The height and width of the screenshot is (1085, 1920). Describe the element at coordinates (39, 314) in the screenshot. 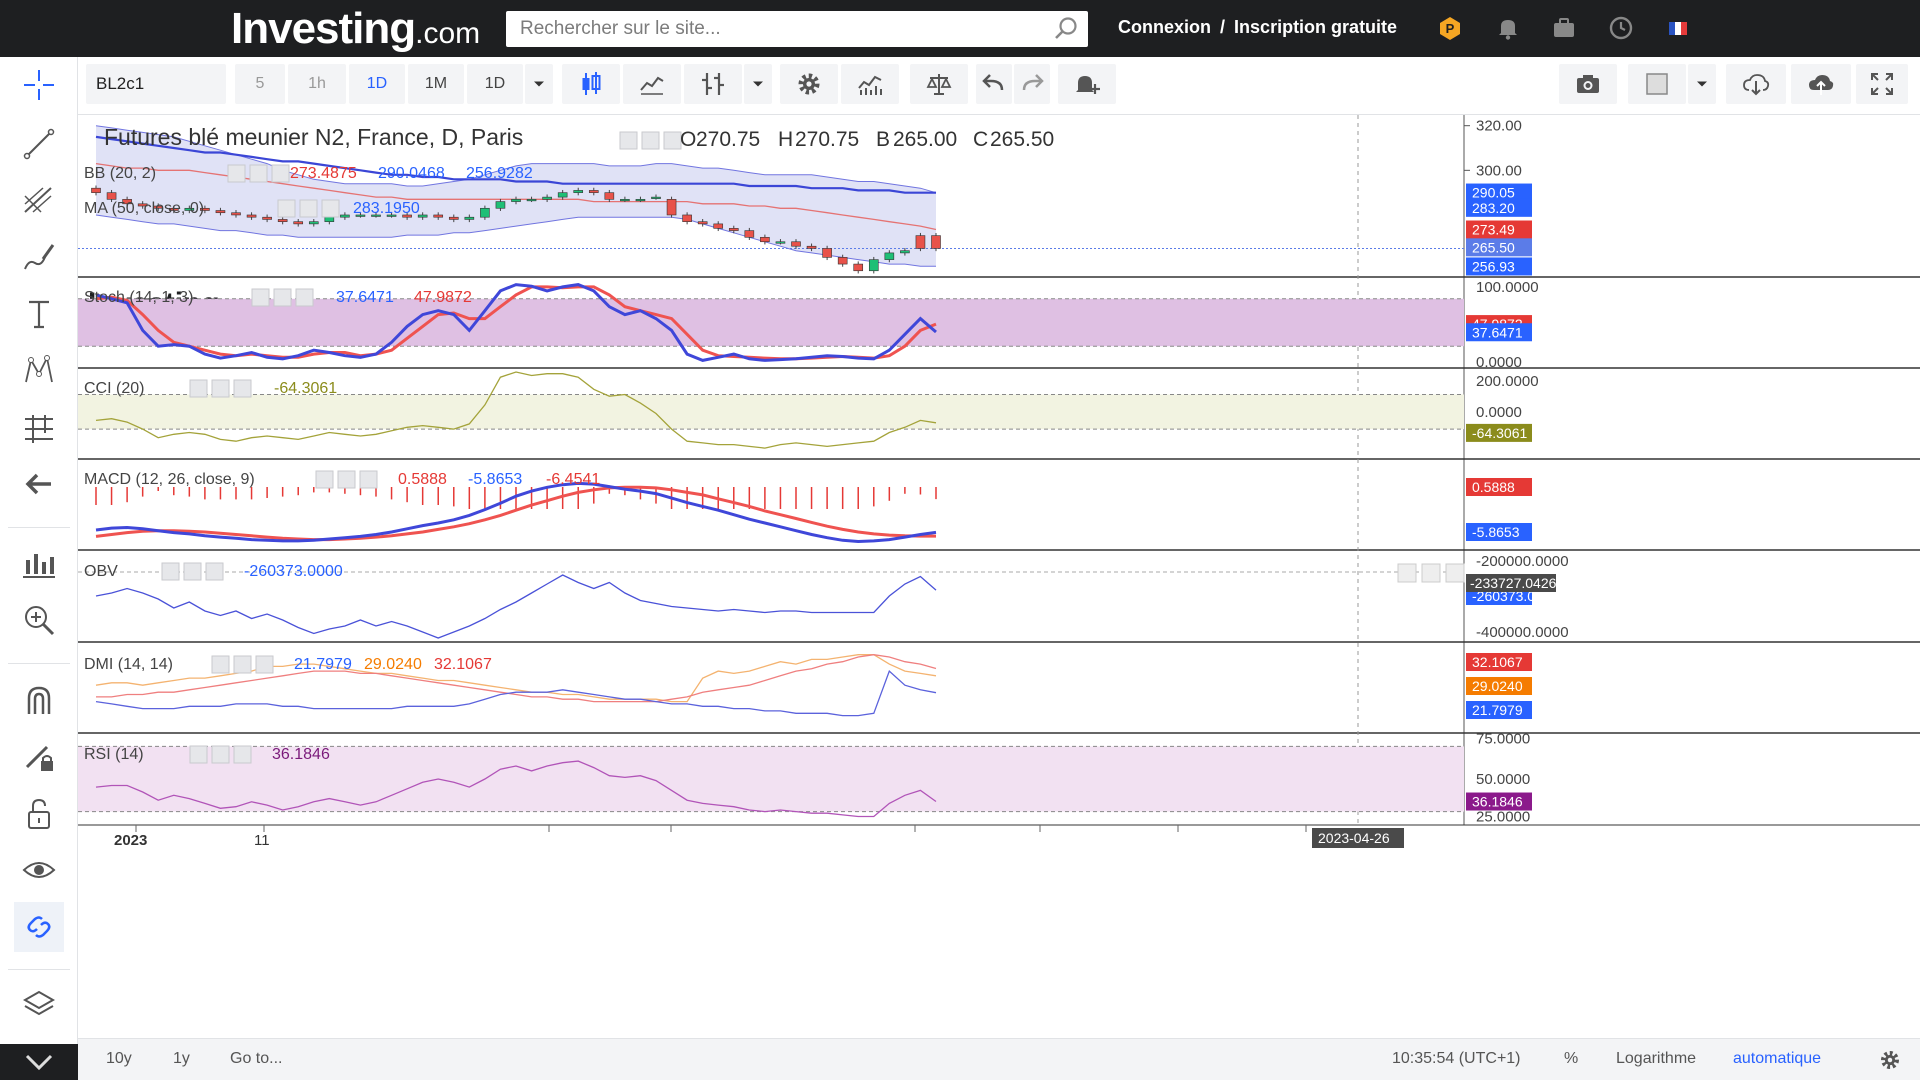

I see `text-tool` at that location.